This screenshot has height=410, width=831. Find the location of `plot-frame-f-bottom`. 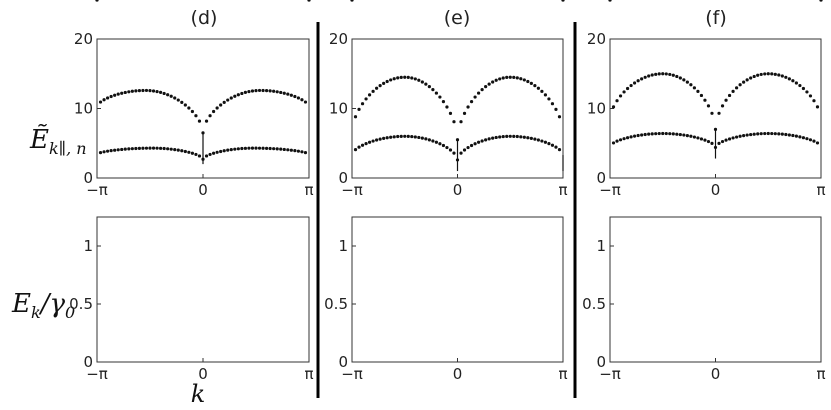

plot-frame-f-bottom is located at coordinates (715, 289).